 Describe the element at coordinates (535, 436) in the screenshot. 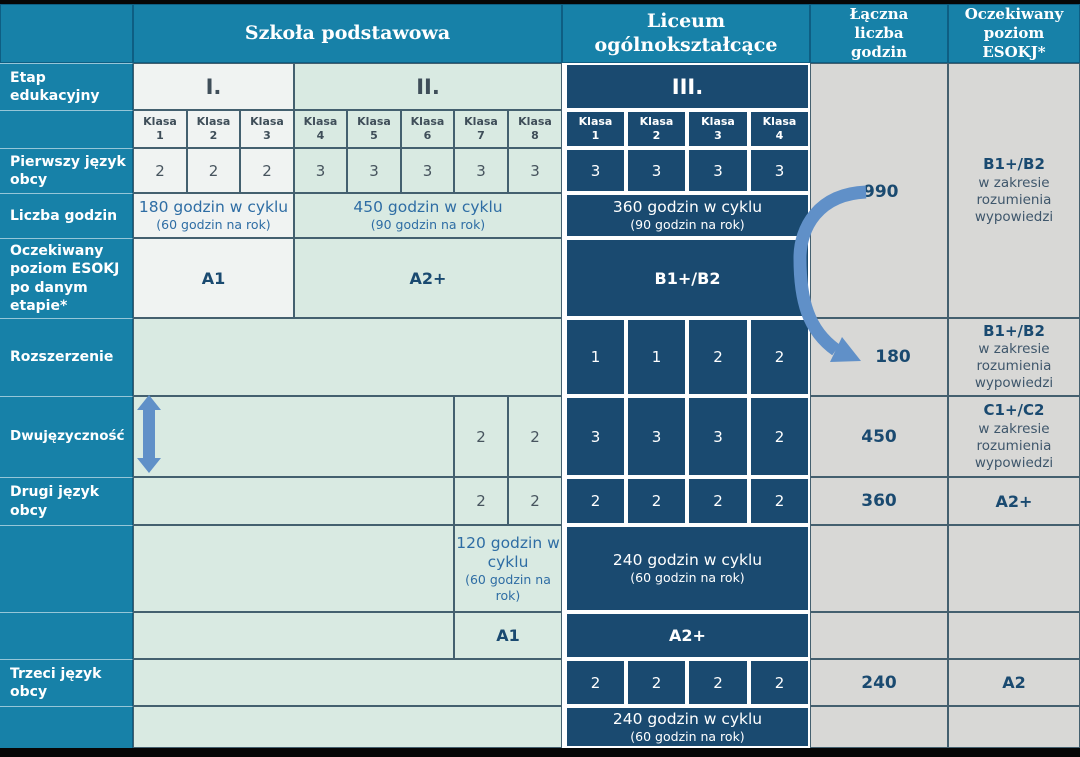

I see `bilingual-p8: 2` at that location.